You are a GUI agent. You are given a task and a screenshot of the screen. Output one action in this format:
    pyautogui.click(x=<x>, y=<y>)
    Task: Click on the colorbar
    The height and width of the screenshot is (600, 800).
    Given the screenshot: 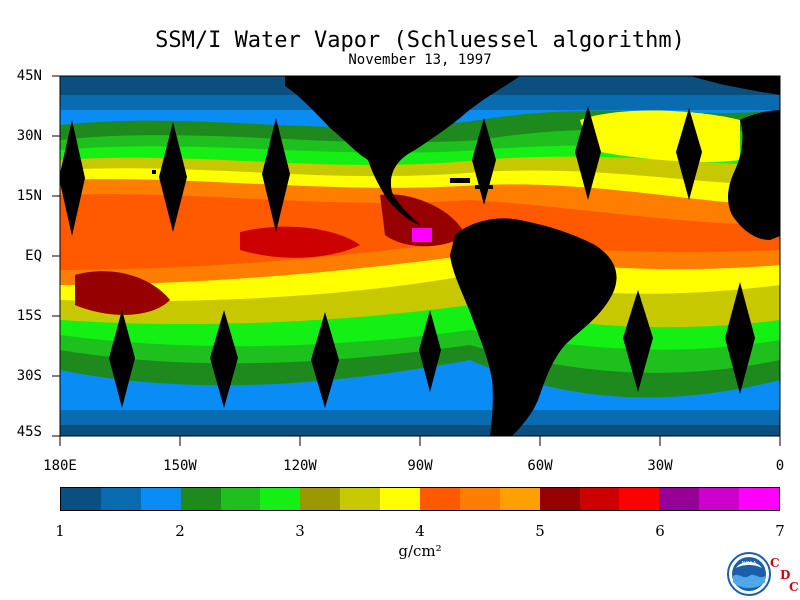 What is the action you would take?
    pyautogui.click(x=420, y=499)
    